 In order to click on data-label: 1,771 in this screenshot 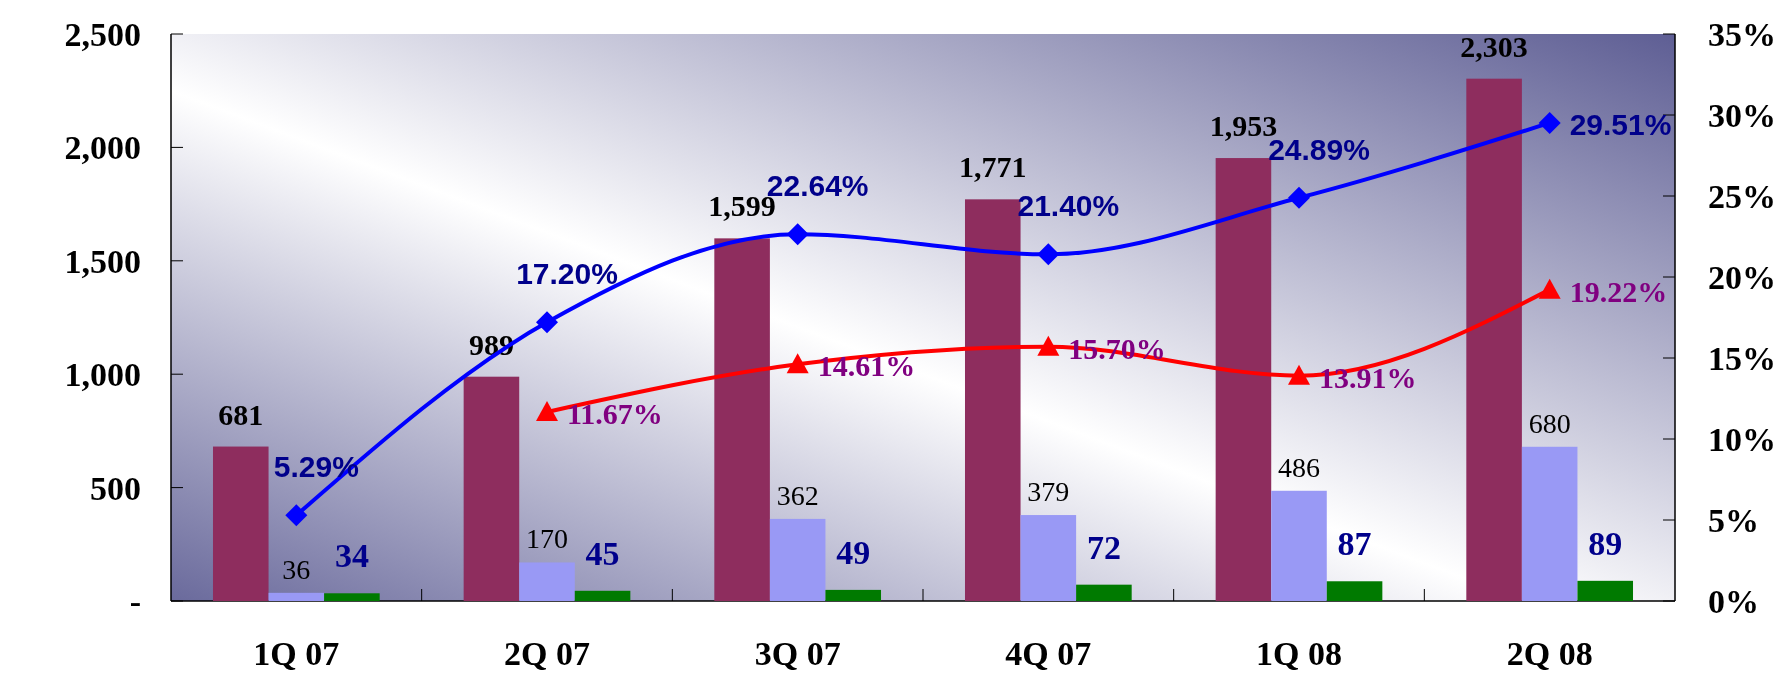, I will do `click(993, 167)`.